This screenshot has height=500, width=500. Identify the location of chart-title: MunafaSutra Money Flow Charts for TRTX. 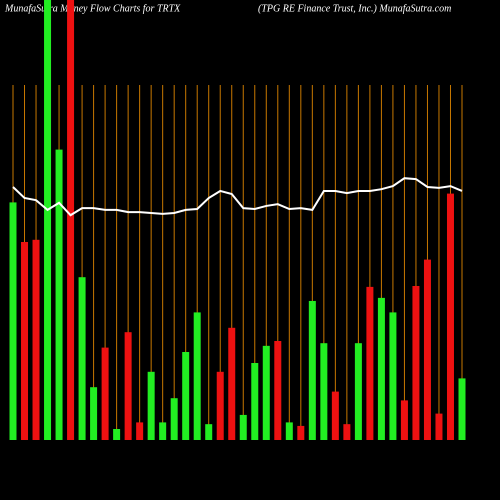
(92, 8).